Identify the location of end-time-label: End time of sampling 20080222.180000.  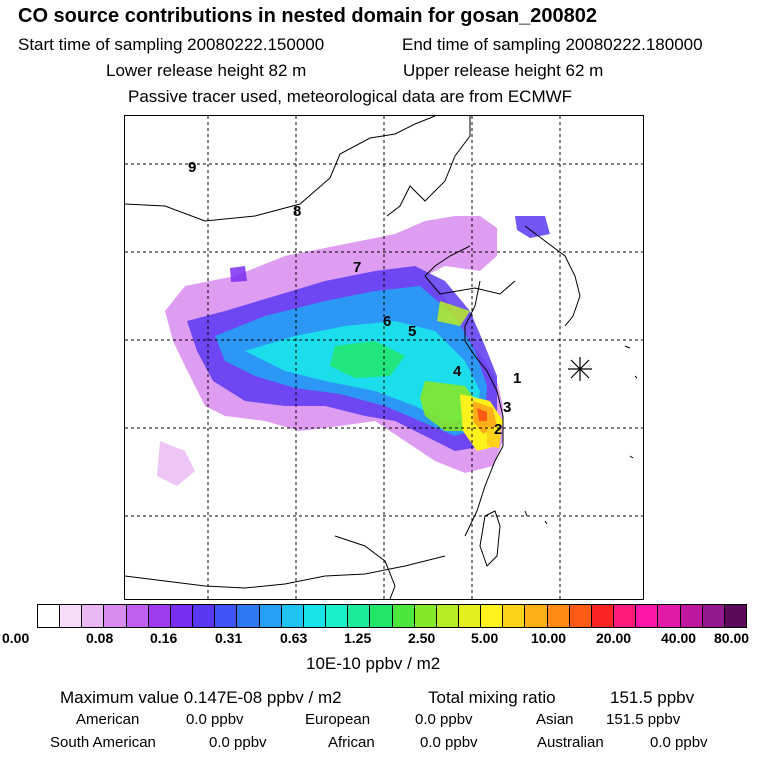
(552, 44).